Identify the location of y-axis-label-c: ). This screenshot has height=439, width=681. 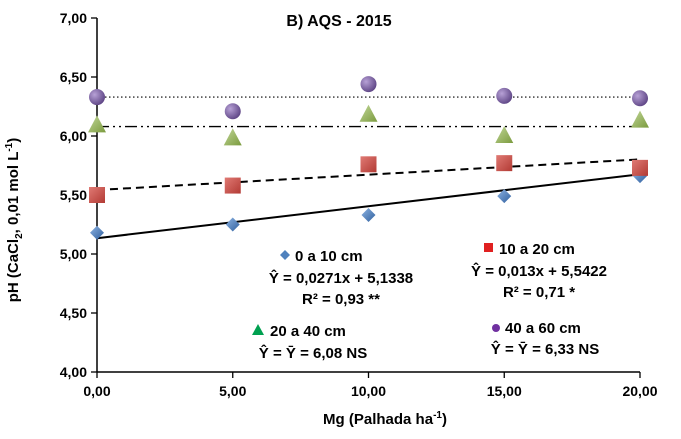
(13, 140).